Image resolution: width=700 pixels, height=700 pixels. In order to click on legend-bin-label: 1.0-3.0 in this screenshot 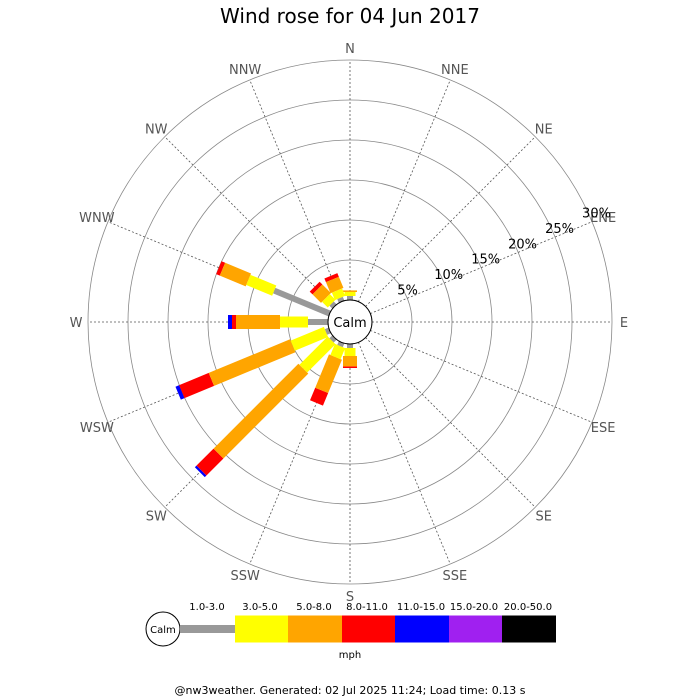, I will do `click(206, 607)`.